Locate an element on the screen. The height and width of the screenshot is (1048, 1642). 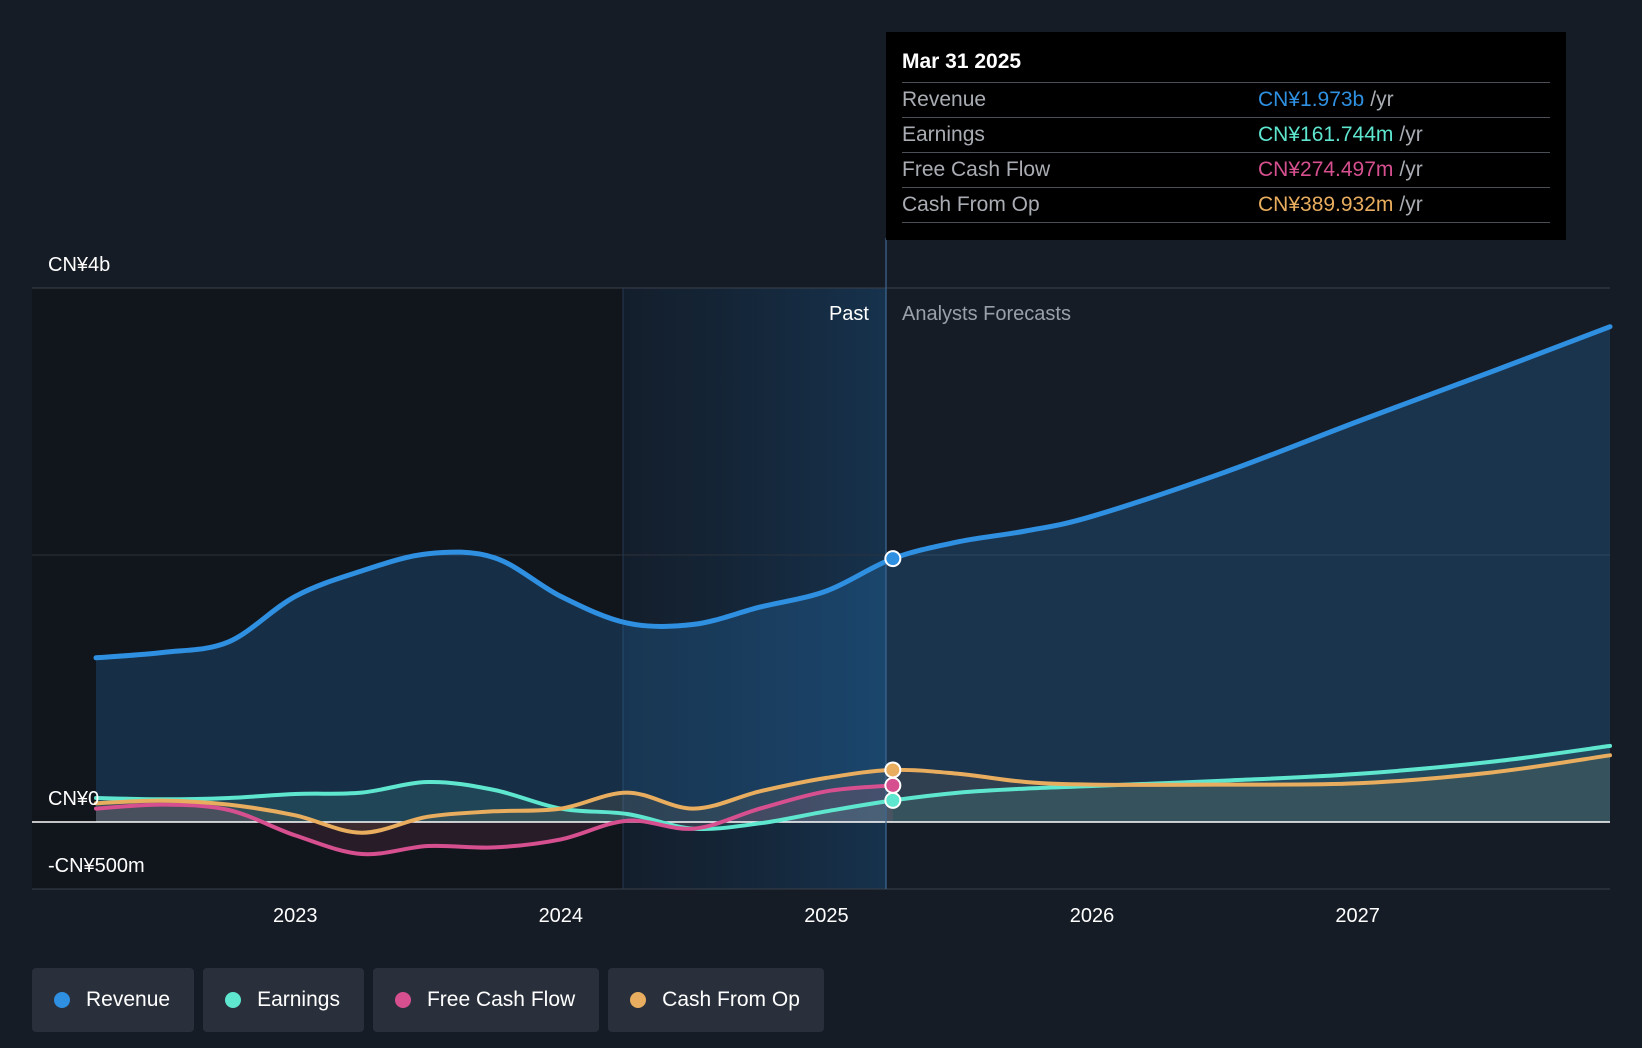
tooltip-label: Earnings is located at coordinates (943, 134).